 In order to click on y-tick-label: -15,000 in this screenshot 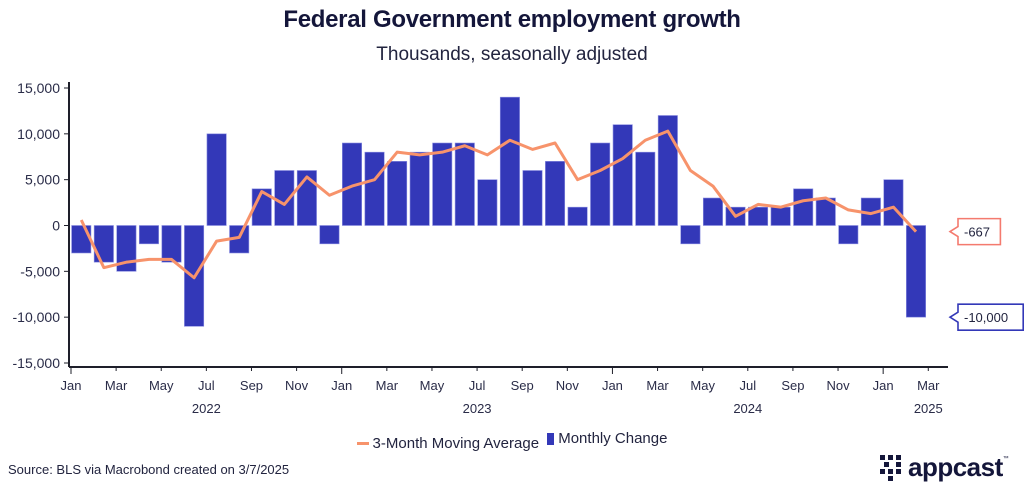, I will do `click(37, 363)`.